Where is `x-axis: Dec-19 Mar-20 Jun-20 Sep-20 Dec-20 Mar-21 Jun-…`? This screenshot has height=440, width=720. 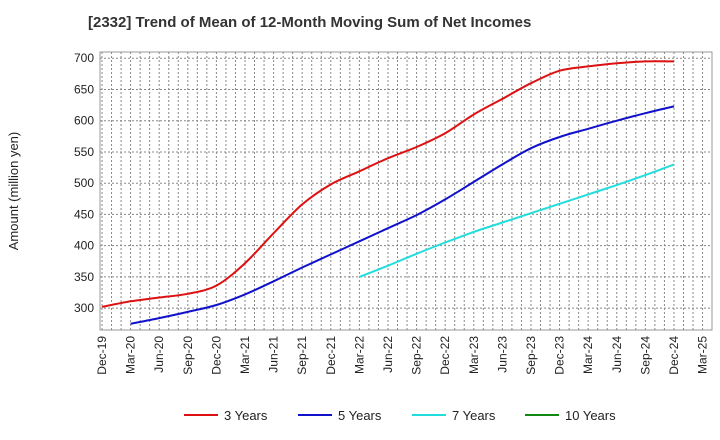 x-axis: Dec-19 Mar-20 Jun-20 Sep-20 Dec-20 Mar-21 Jun-… is located at coordinates (402, 355).